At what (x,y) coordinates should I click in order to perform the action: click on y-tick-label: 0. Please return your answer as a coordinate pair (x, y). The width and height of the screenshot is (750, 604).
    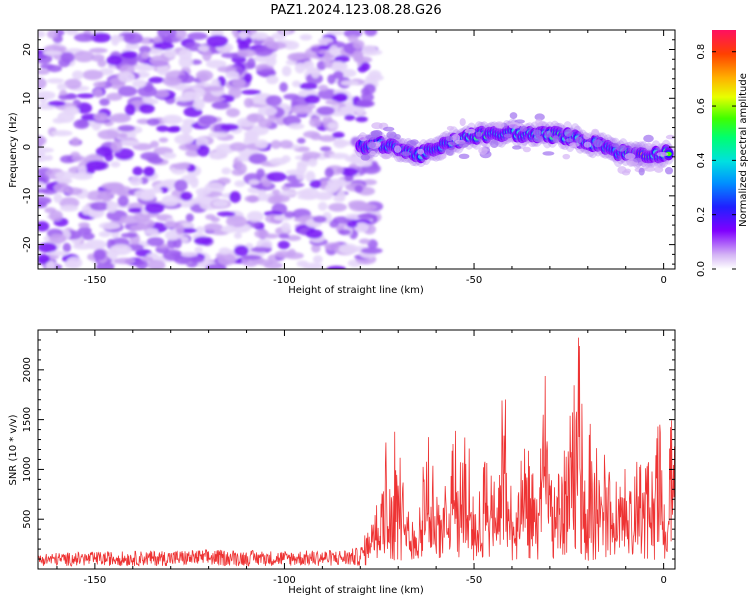
    Looking at the image, I should click on (27, 147).